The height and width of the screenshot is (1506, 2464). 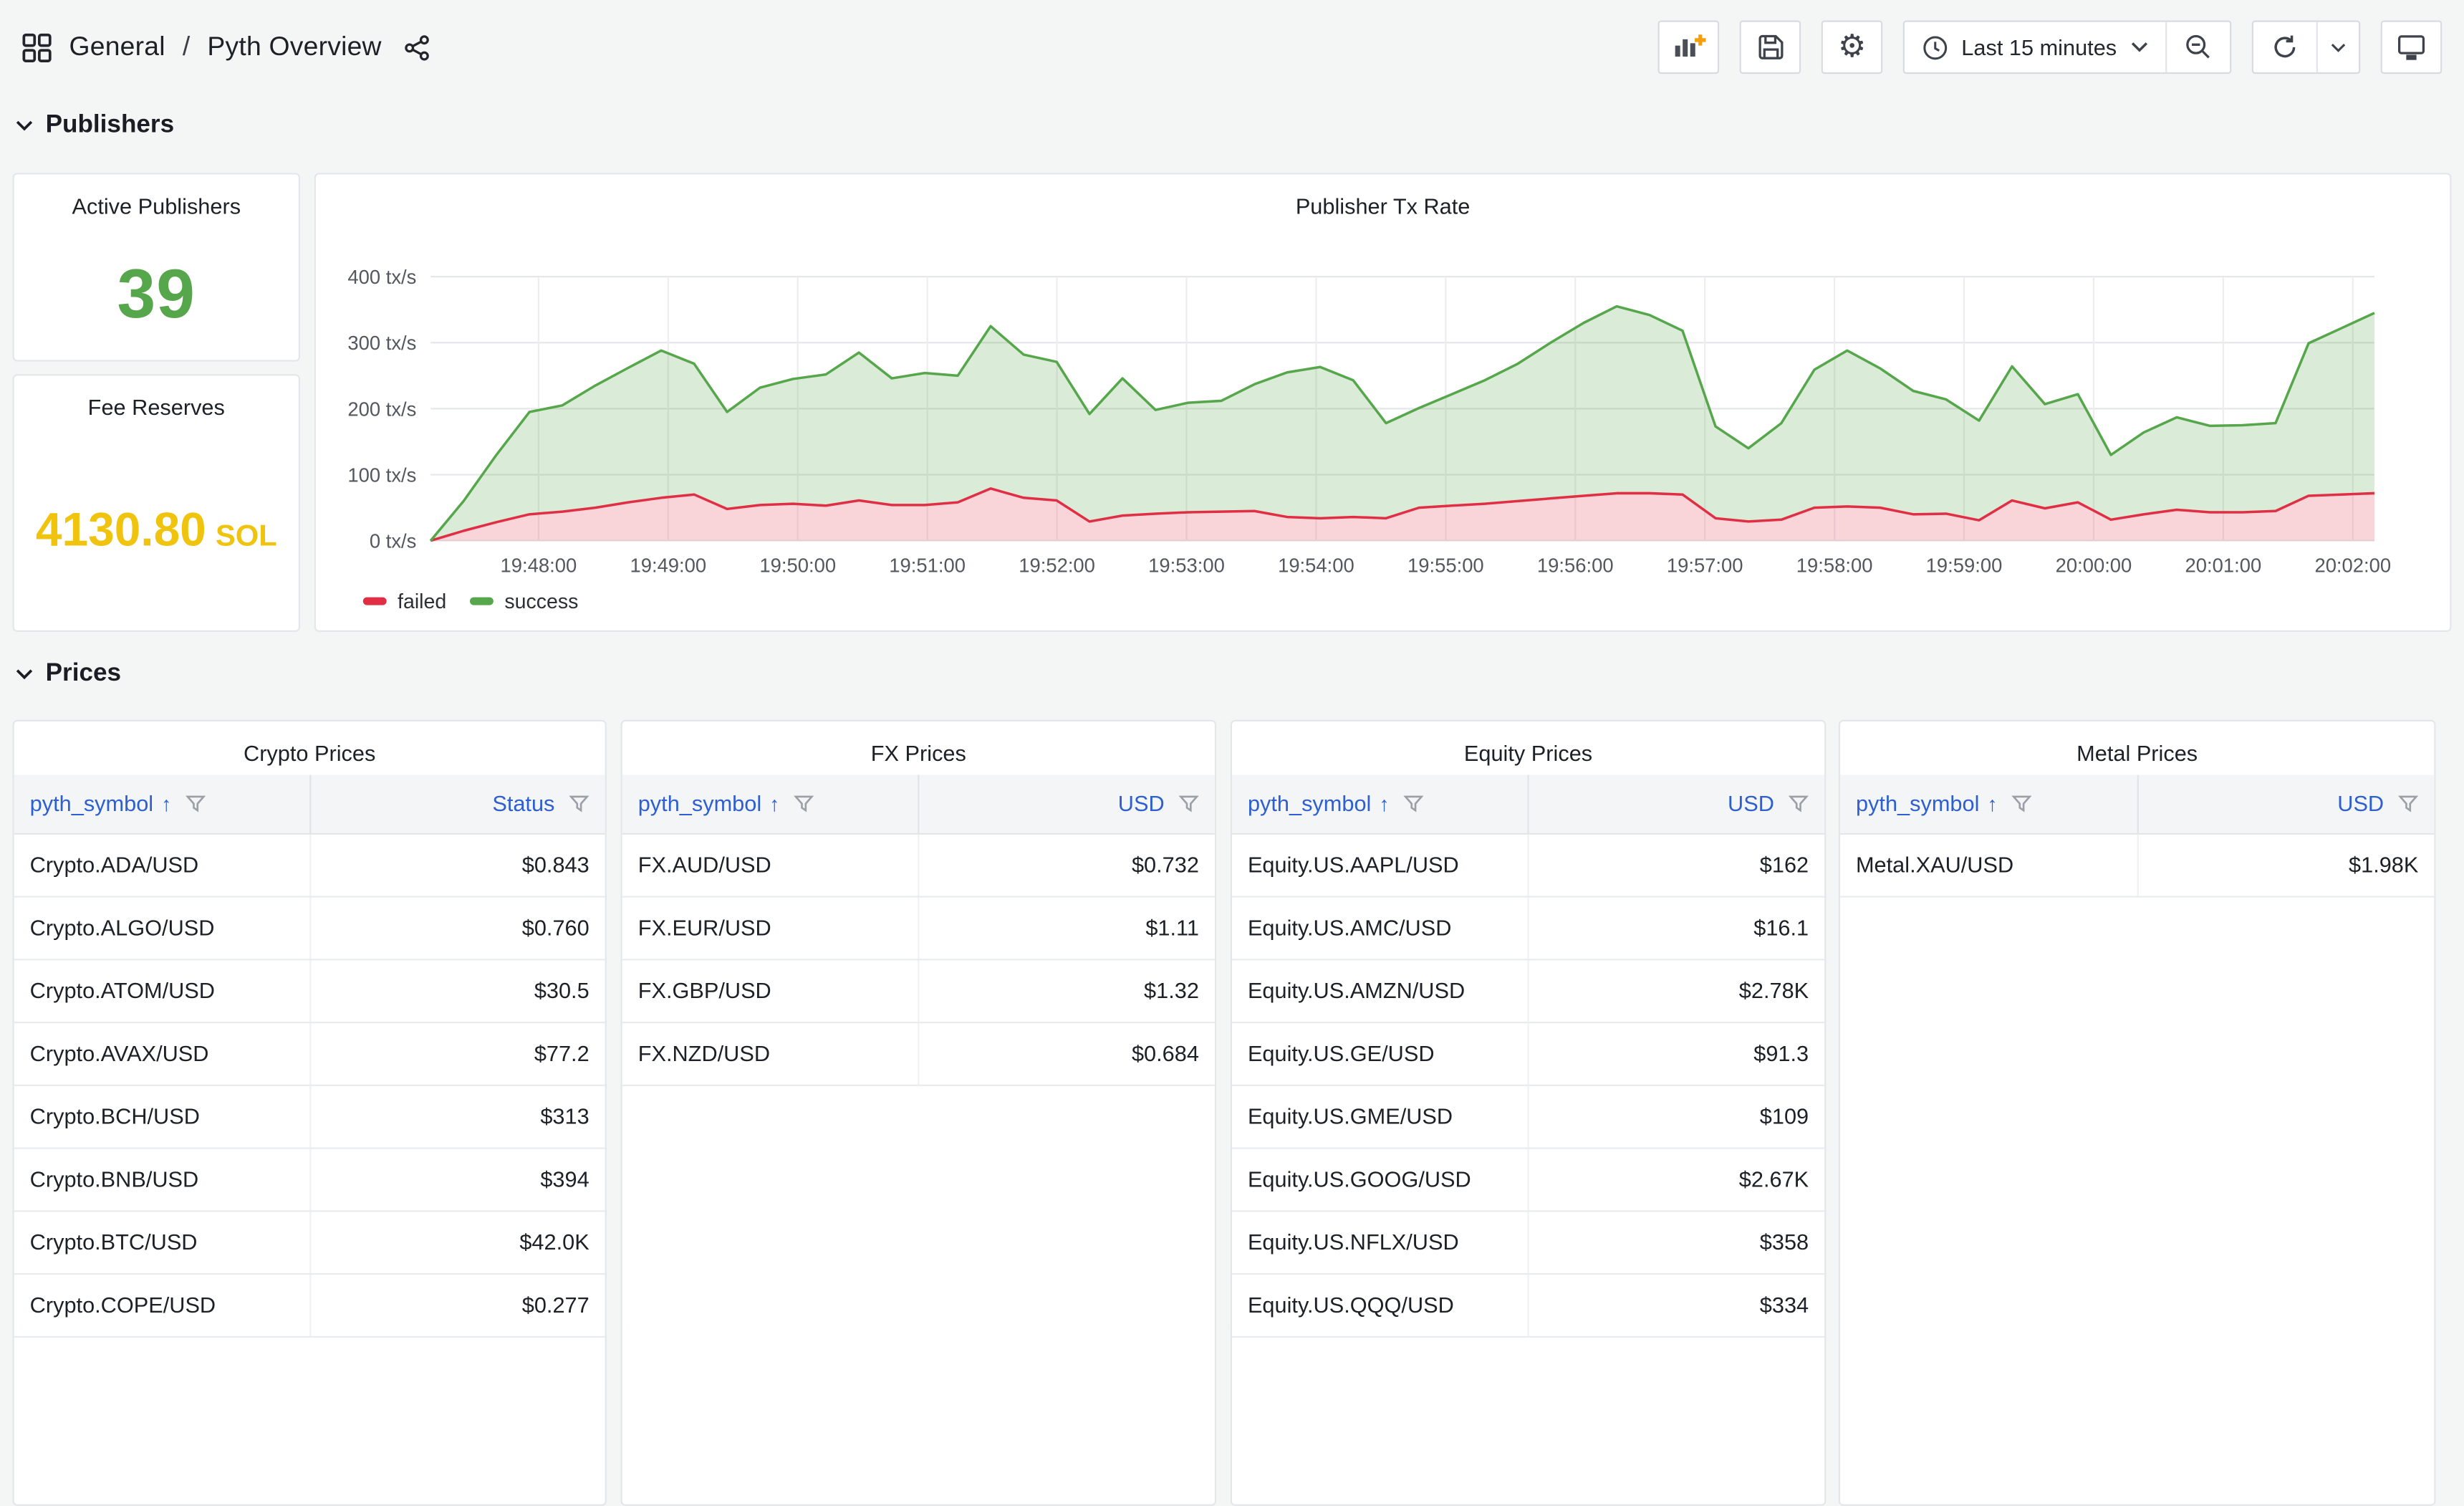 What do you see at coordinates (1066, 991) in the screenshot?
I see `value-cell: $1.32` at bounding box center [1066, 991].